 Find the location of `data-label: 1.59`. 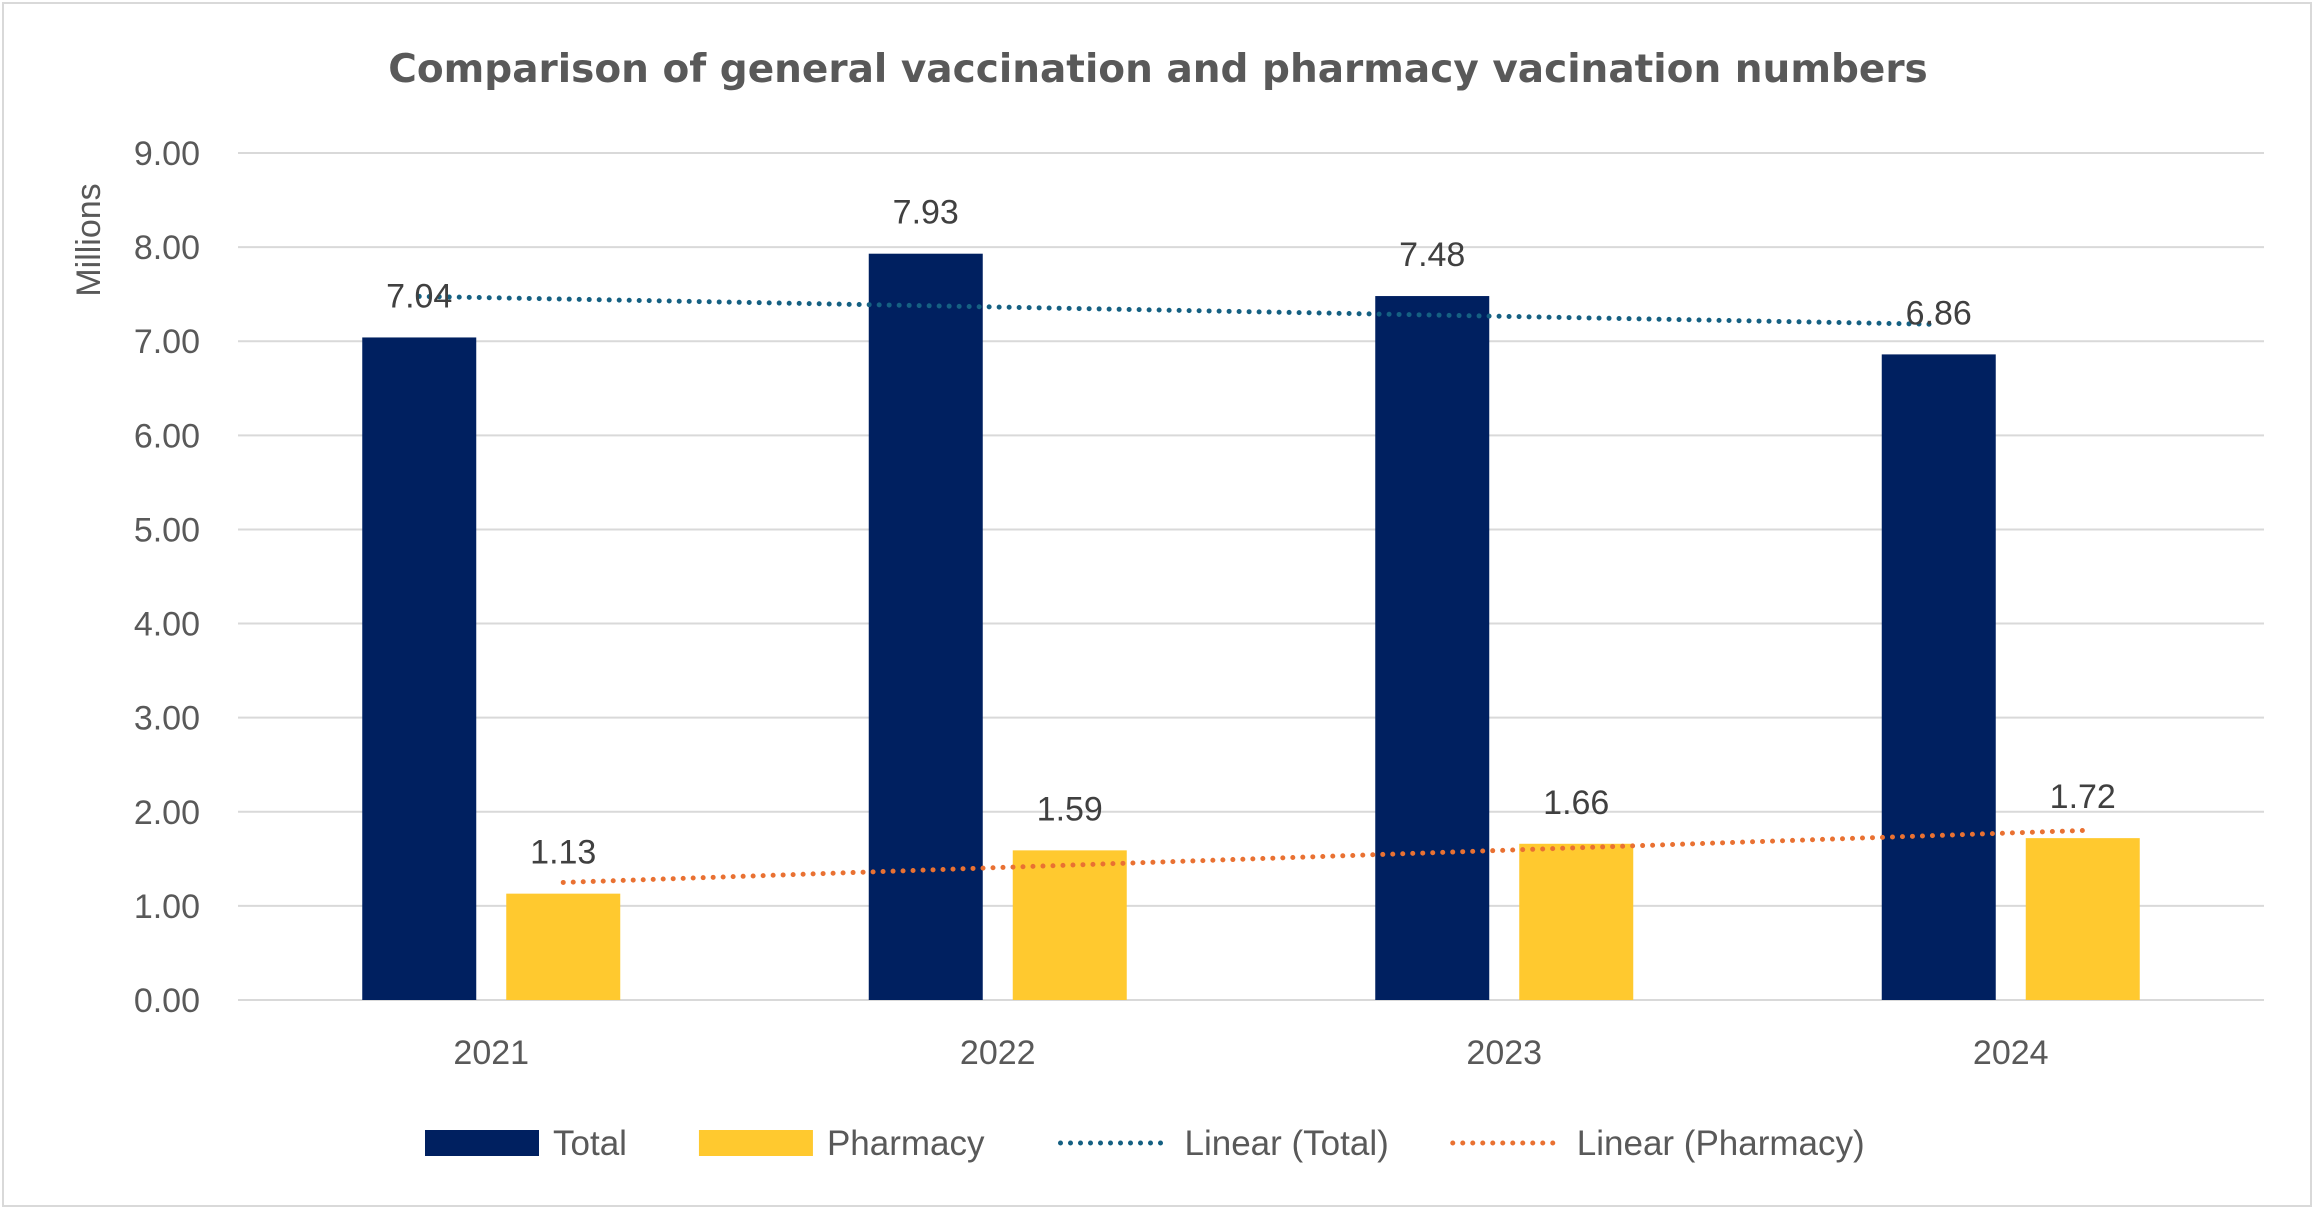

data-label: 1.59 is located at coordinates (1070, 809).